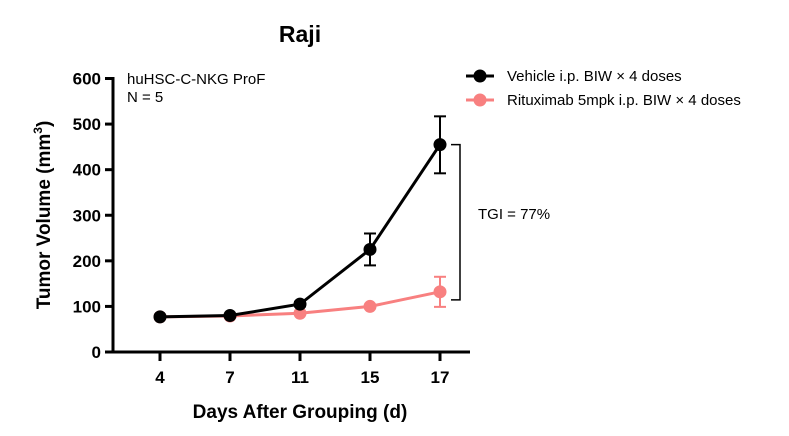 The image size is (789, 436). I want to click on y-axis-label-text: Tumor Volume (mm, so click(44, 222).